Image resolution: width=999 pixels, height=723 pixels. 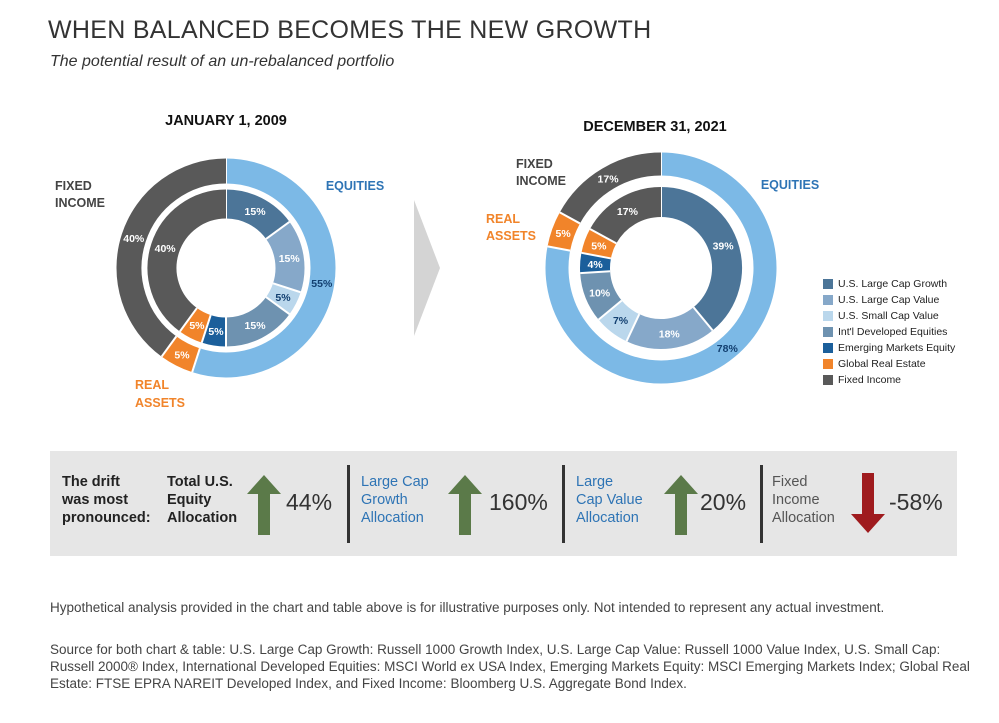 What do you see at coordinates (916, 502) in the screenshot?
I see `drift-value-fixed-income: -58%` at bounding box center [916, 502].